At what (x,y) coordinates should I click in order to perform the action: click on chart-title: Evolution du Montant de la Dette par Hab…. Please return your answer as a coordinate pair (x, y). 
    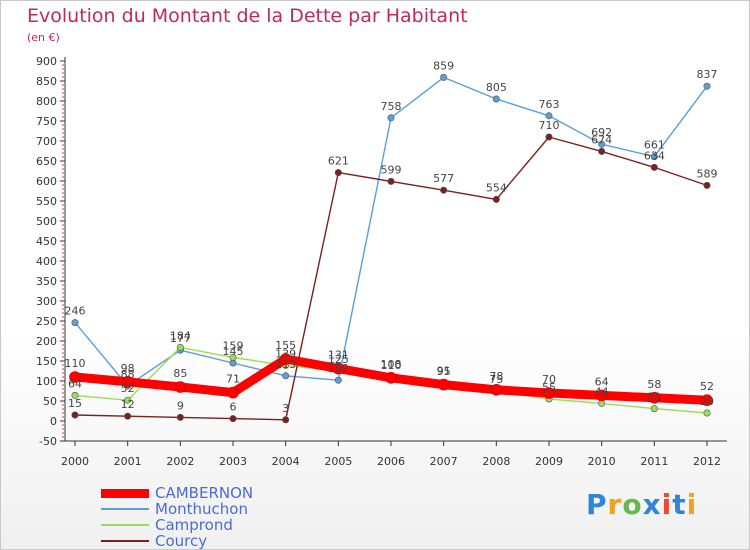
    Looking at the image, I should click on (247, 16).